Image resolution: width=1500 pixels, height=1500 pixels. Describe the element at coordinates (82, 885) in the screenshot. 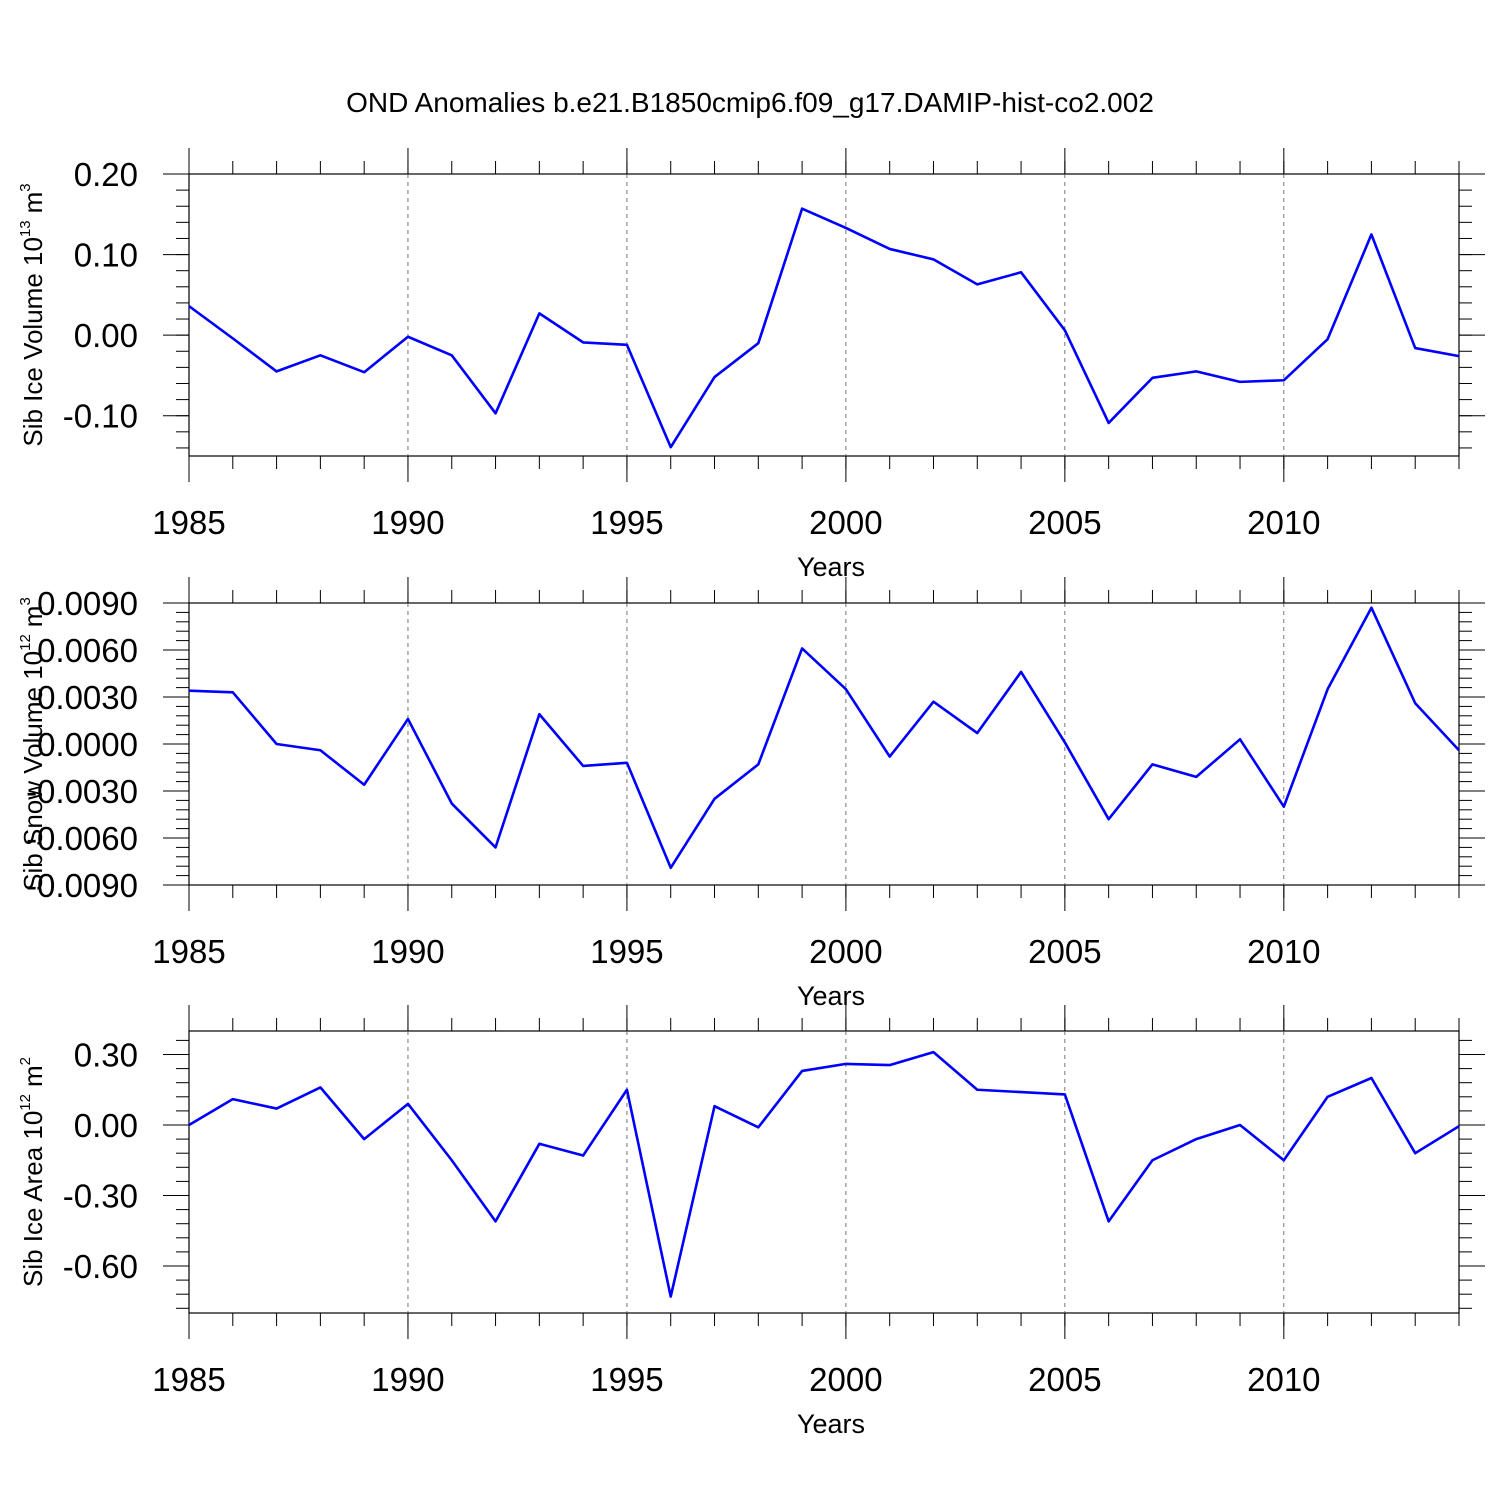

I see `y-tick-label: -0.0090` at that location.